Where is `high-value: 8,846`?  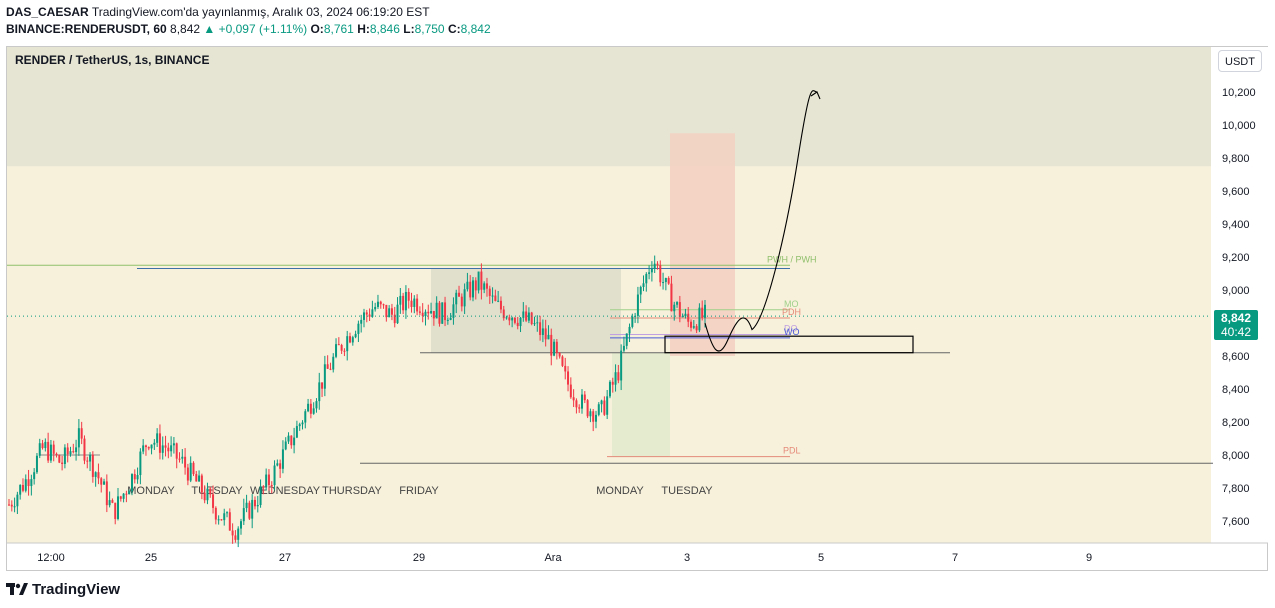 high-value: 8,846 is located at coordinates (384, 29).